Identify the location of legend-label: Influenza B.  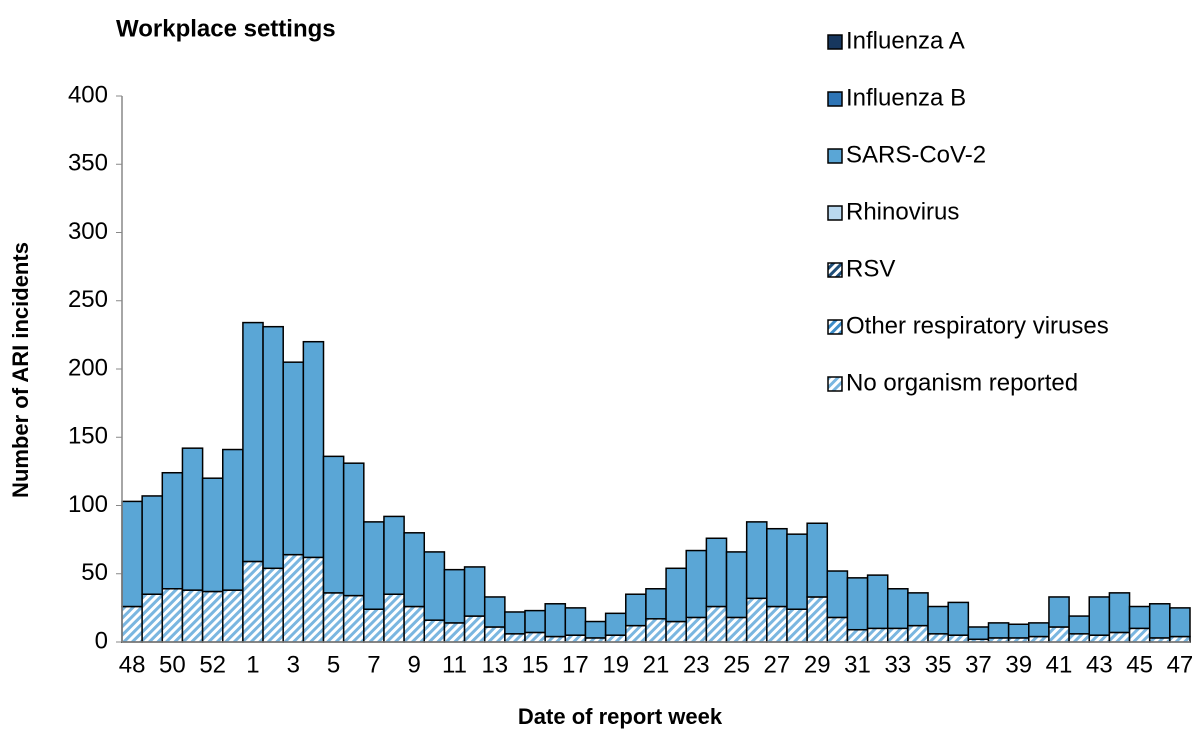
(906, 97).